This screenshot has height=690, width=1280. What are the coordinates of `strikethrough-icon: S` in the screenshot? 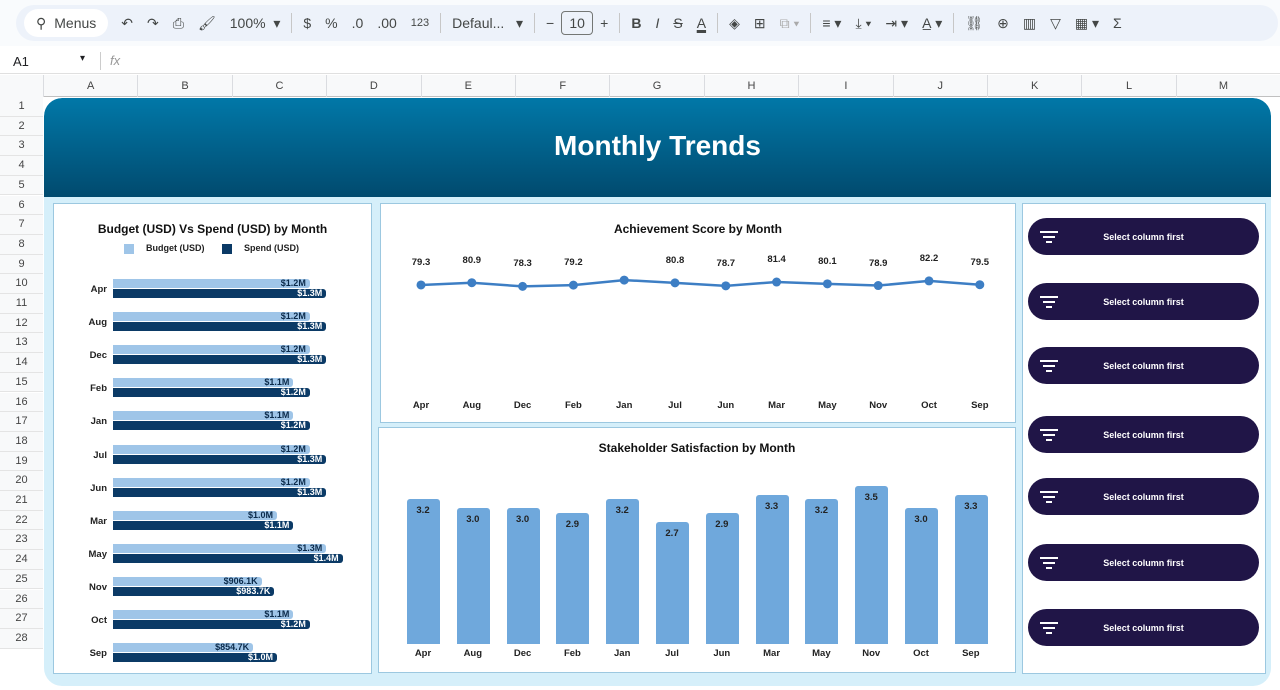 It's located at (678, 23).